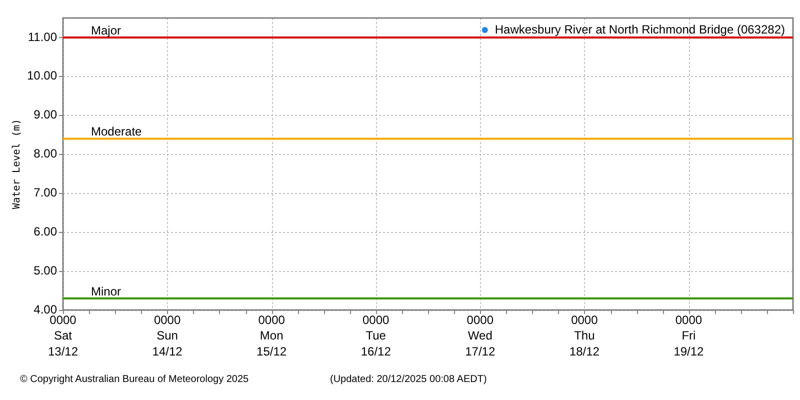  I want to click on y-tick-label: 5.00, so click(46, 270).